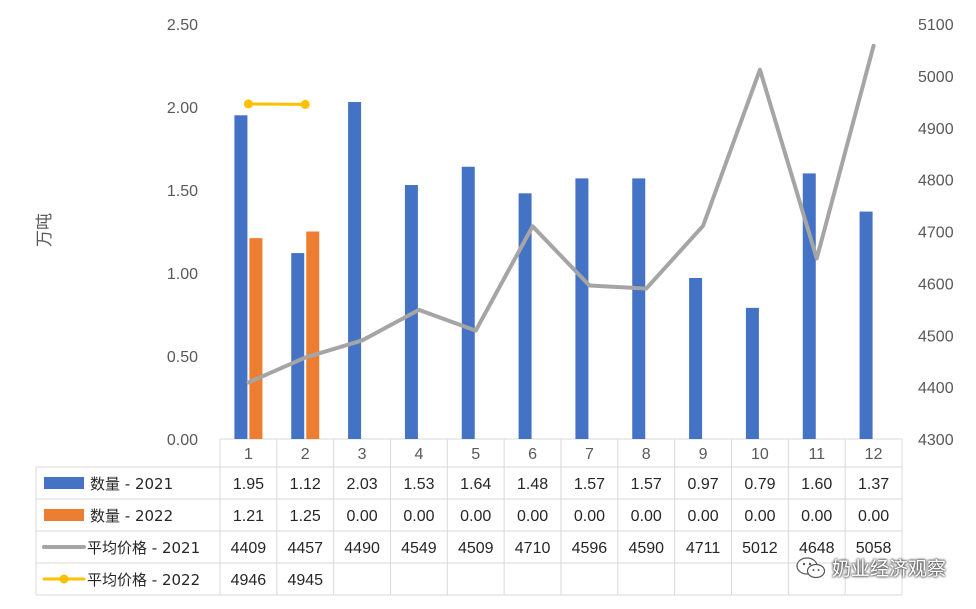  Describe the element at coordinates (276, 104) in the screenshot. I see `line-series3` at that location.